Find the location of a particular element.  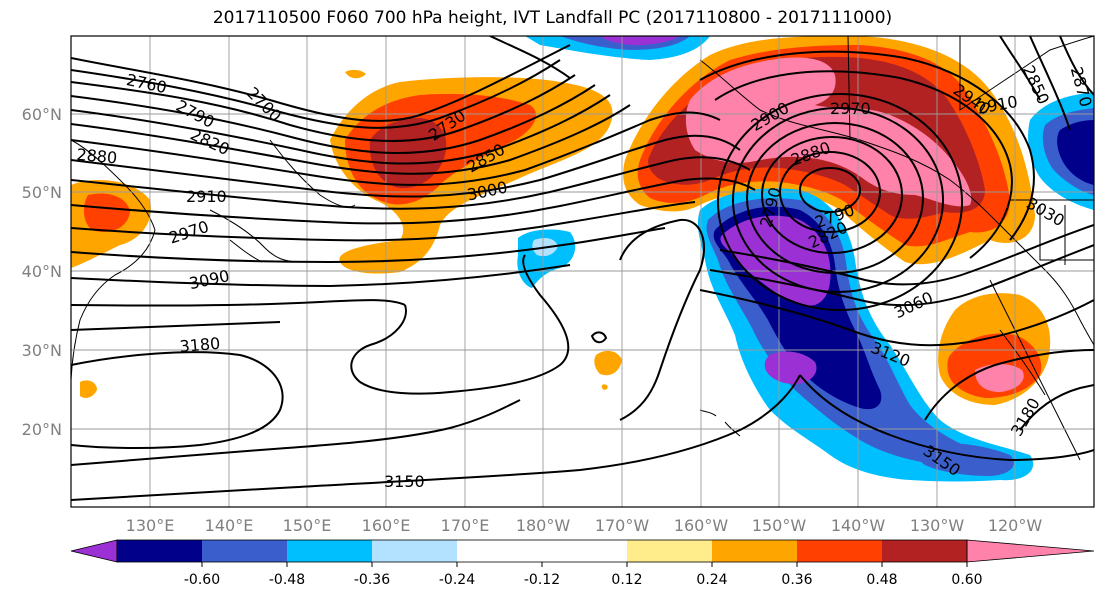

contour-label: 3150 is located at coordinates (404, 481).